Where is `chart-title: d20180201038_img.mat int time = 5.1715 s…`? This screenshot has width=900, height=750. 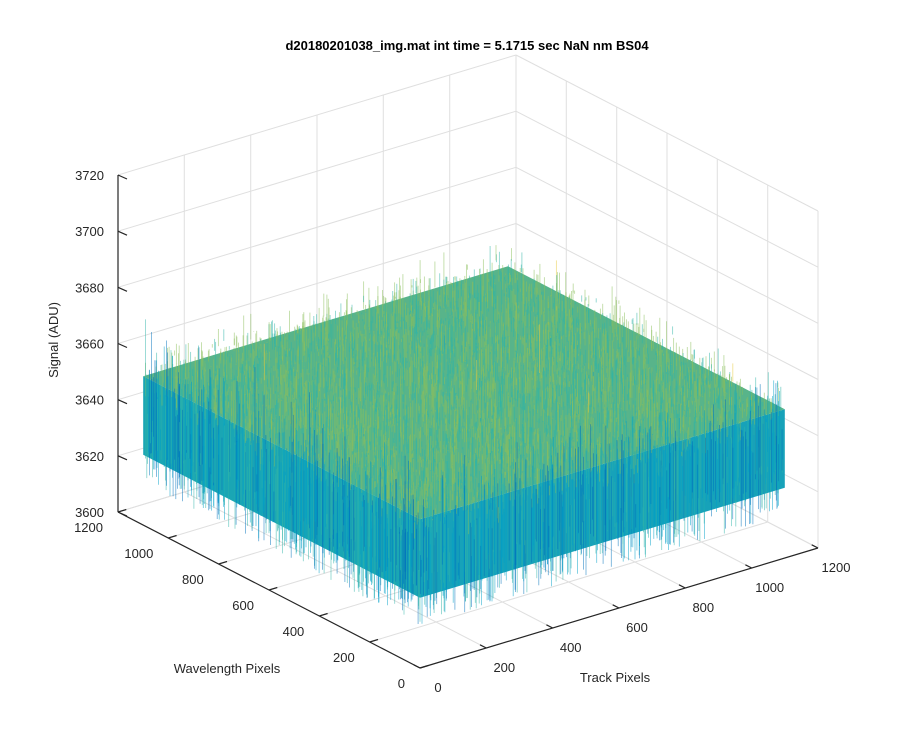
chart-title: d20180201038_img.mat int time = 5.1715 s… is located at coordinates (467, 45).